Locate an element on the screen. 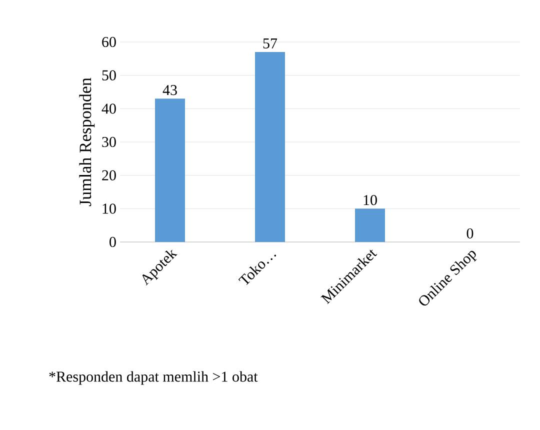  data-label: 43 is located at coordinates (169, 90).